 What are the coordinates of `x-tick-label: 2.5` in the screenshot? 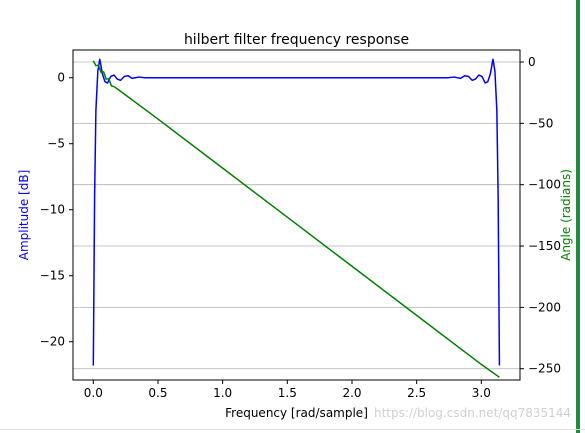 It's located at (416, 393).